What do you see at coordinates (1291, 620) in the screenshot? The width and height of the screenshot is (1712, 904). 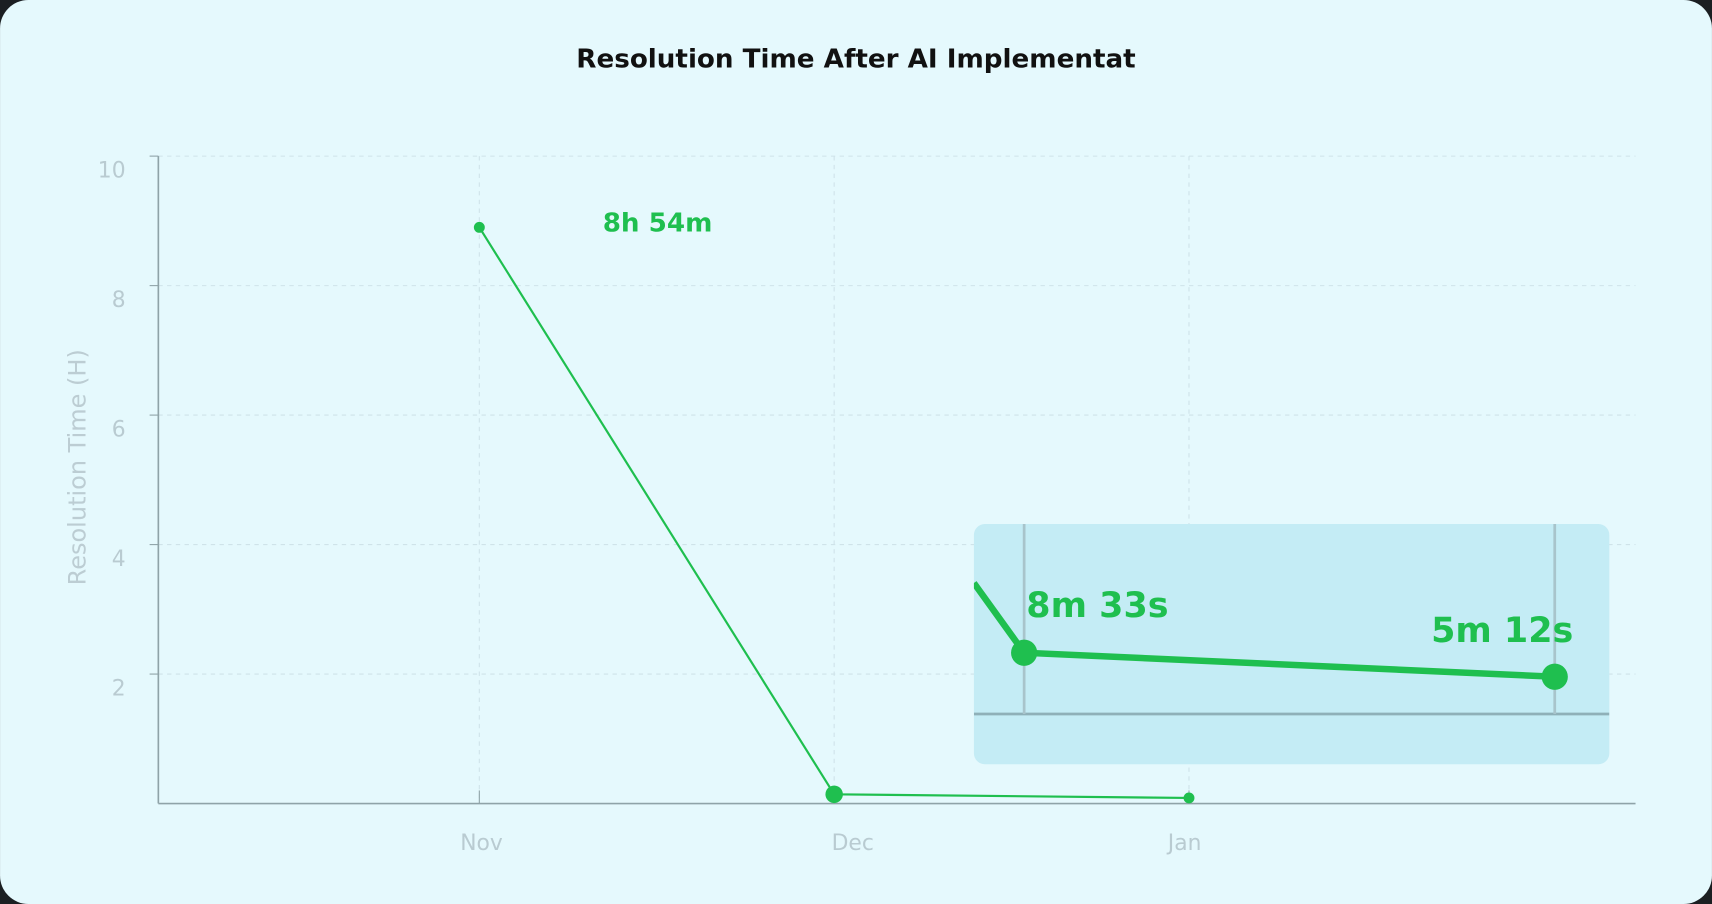 I see `zoom-group` at bounding box center [1291, 620].